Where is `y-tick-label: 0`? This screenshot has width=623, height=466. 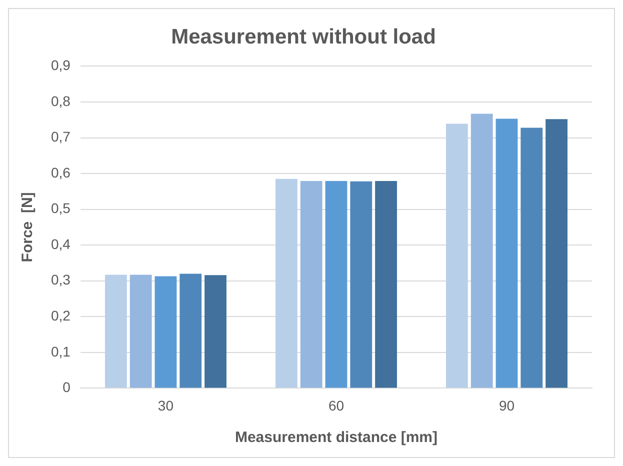
y-tick-label: 0 is located at coordinates (66, 387).